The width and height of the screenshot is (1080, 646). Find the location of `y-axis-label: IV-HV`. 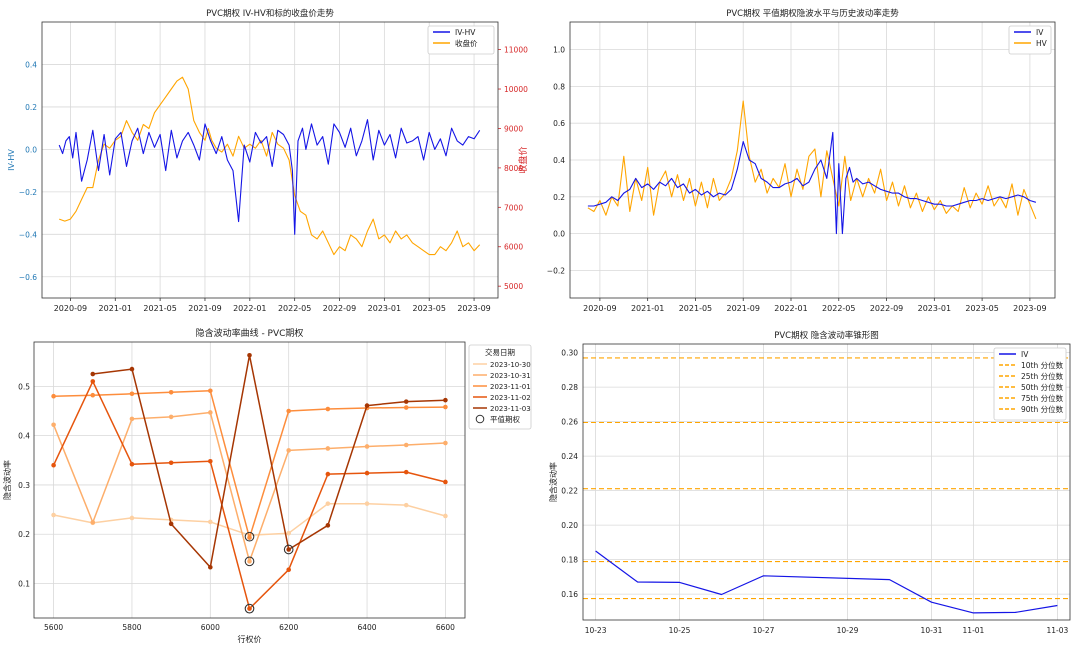

y-axis-label: IV-HV is located at coordinates (11, 160).